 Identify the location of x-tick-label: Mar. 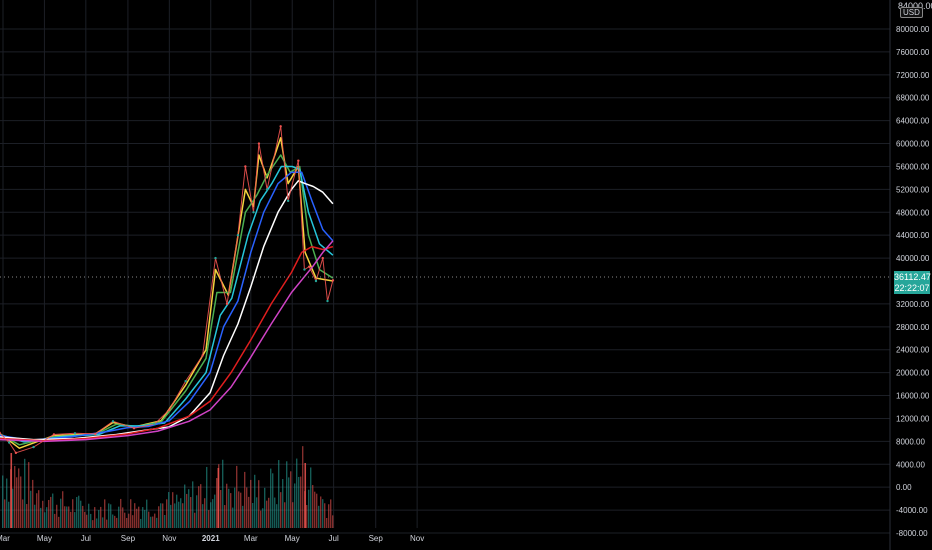
(251, 538).